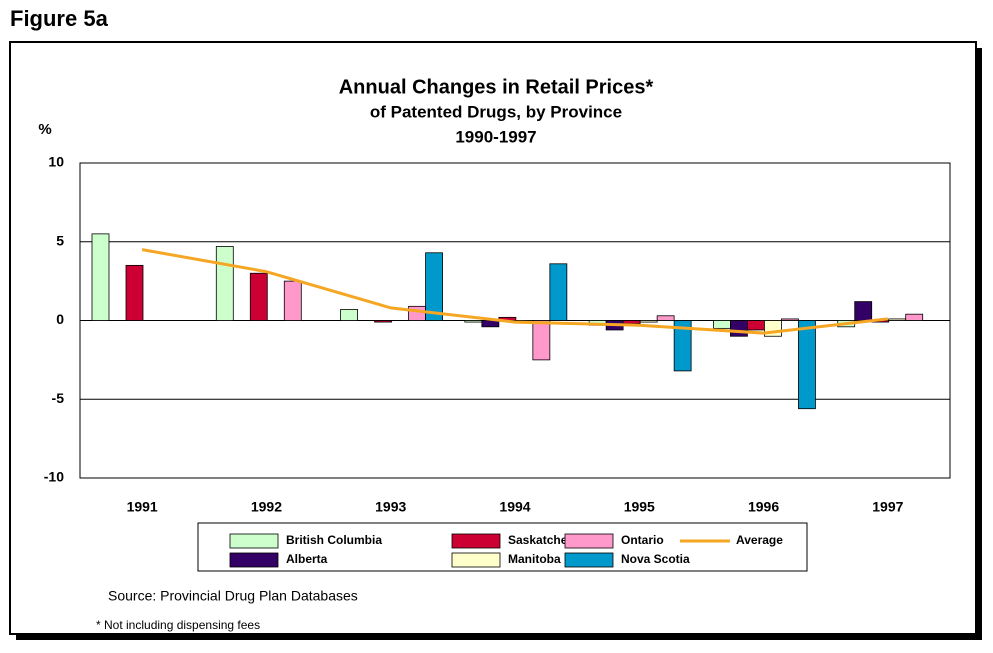  Describe the element at coordinates (495, 136) in the screenshot. I see `chart-subtitle: 1990-1997` at that location.